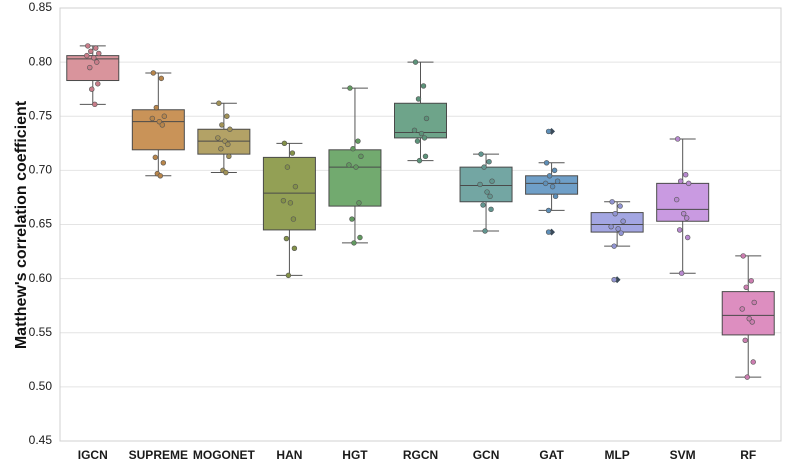  Describe the element at coordinates (289, 209) in the screenshot. I see `box-han` at that location.